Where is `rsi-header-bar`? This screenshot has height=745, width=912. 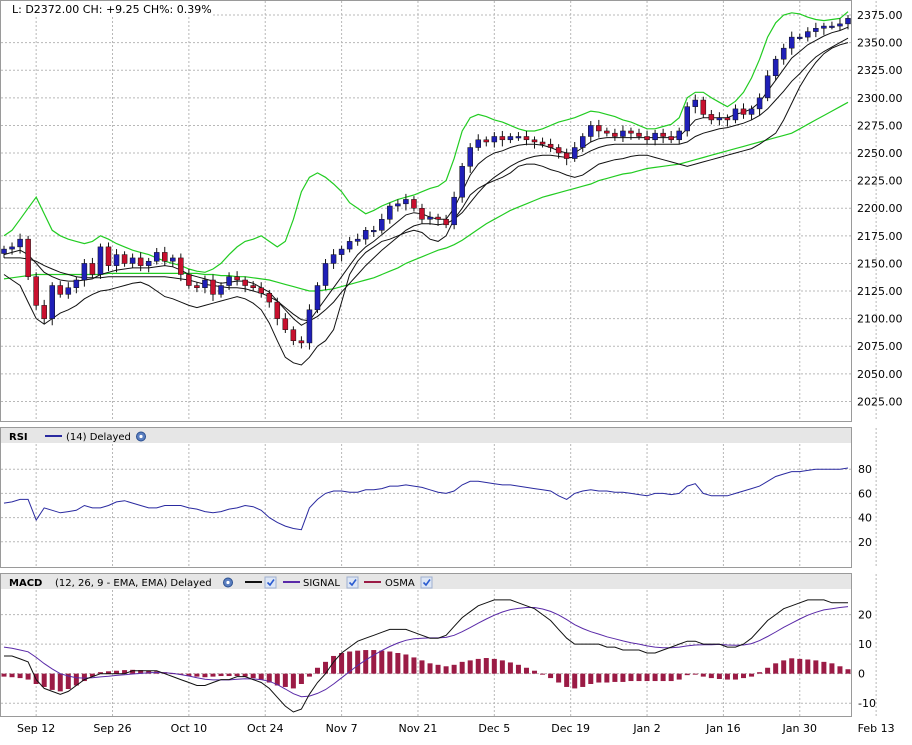 rsi-header-bar is located at coordinates (426, 435).